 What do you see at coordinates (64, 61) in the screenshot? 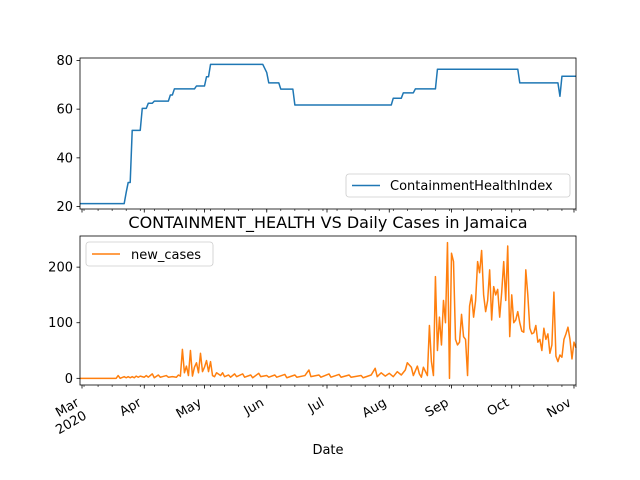
I see `top-y-tick-label: 80` at bounding box center [64, 61].